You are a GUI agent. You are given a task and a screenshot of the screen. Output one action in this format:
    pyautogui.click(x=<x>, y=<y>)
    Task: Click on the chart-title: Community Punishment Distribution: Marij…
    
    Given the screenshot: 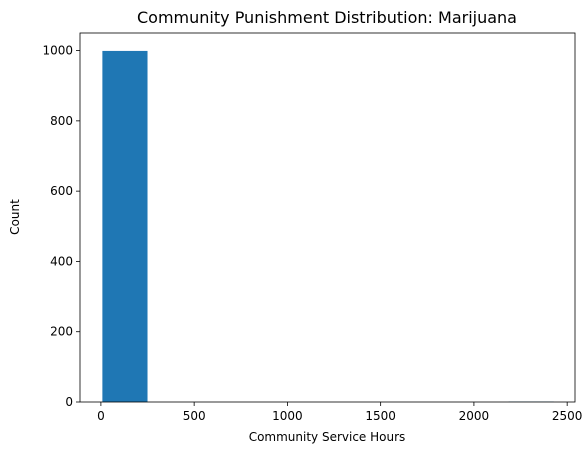 What is the action you would take?
    pyautogui.click(x=327, y=17)
    